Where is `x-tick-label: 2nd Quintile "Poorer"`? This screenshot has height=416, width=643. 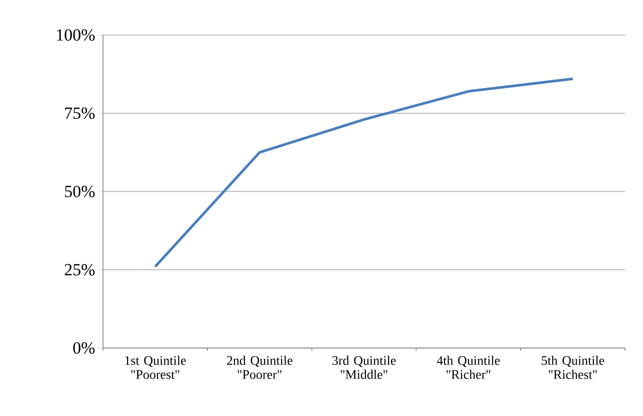
x-tick-label: 2nd Quintile "Poorer" is located at coordinates (259, 367).